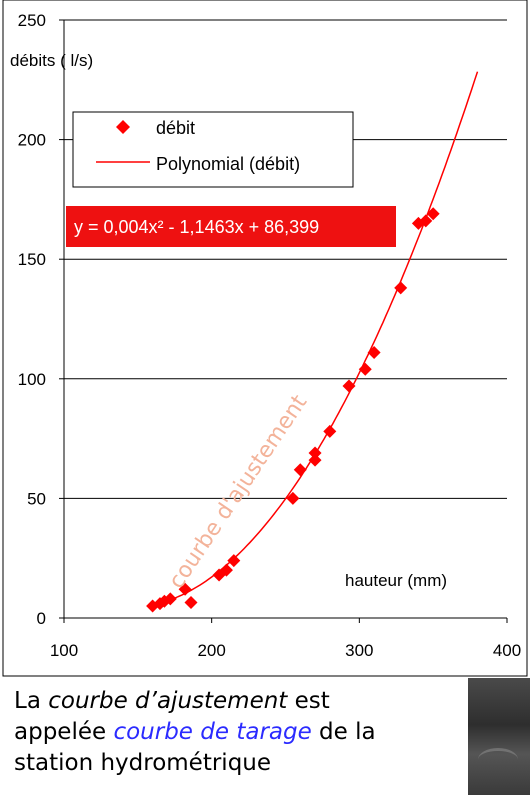 The image size is (530, 795). I want to click on y-axis-label: débits ( l/s), so click(51, 60).